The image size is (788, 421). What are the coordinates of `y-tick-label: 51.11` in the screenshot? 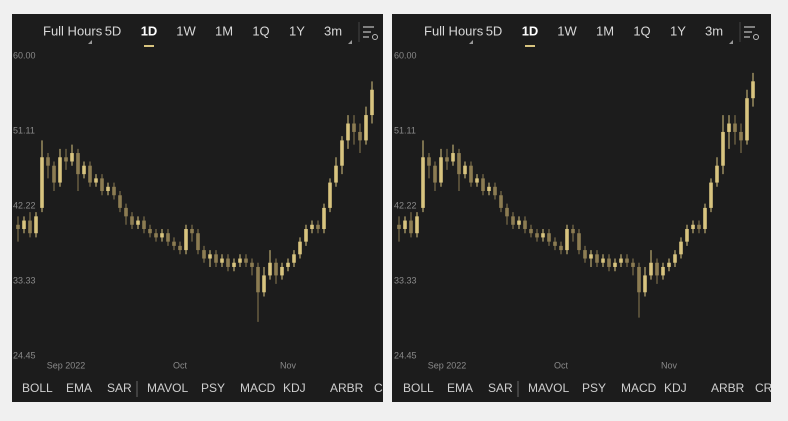 It's located at (24, 130).